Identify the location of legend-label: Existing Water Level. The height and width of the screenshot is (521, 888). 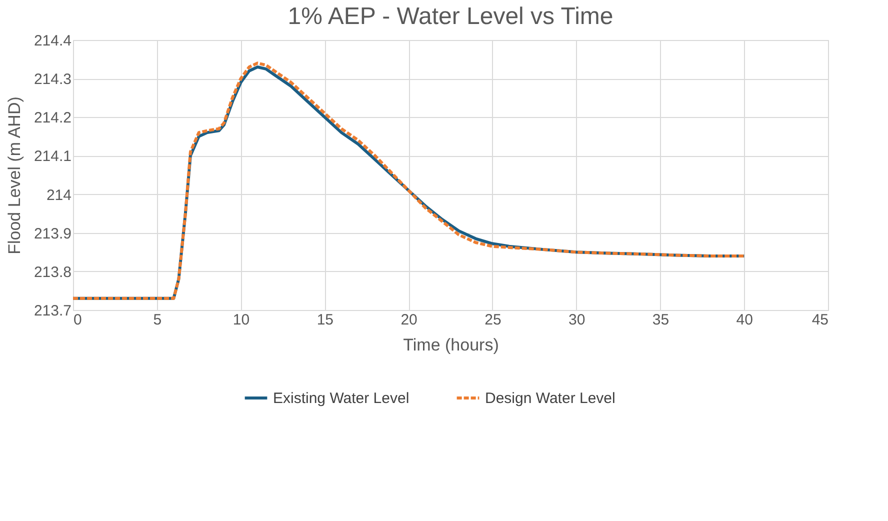
(341, 398).